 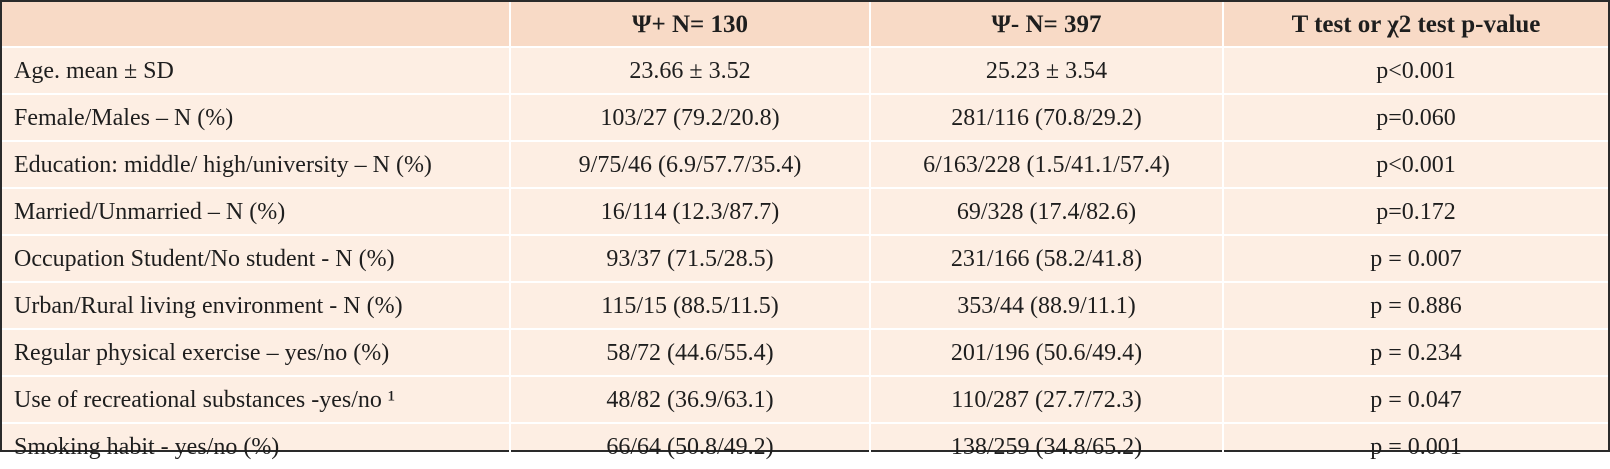 What do you see at coordinates (690, 399) in the screenshot?
I see `cell-psi-positive: 48/82 (36.9/63.1)` at bounding box center [690, 399].